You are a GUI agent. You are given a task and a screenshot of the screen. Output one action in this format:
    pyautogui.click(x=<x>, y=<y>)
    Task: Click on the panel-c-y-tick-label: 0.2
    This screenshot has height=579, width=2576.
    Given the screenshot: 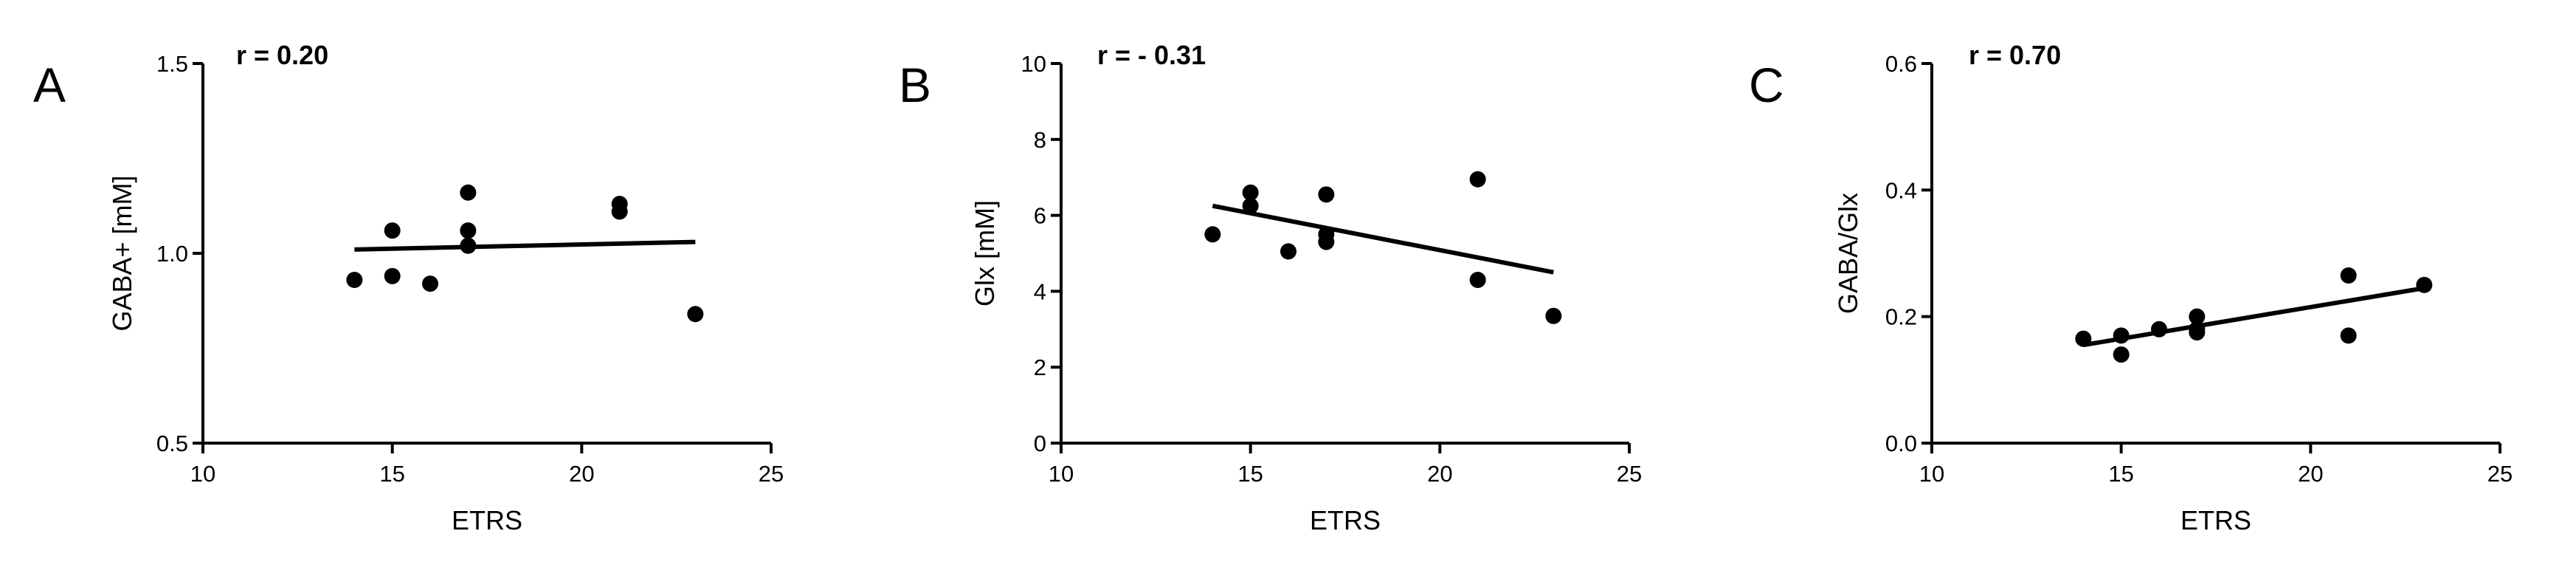 What is the action you would take?
    pyautogui.click(x=1901, y=317)
    